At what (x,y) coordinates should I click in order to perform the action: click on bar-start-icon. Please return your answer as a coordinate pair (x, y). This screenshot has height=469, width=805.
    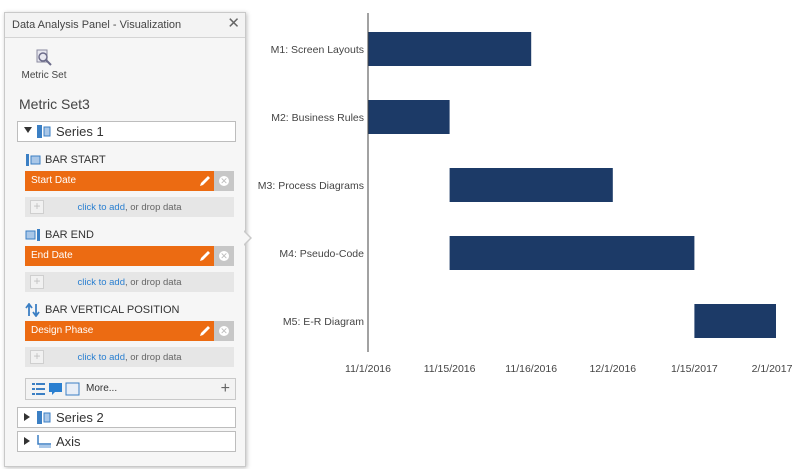
    Looking at the image, I should click on (33, 160).